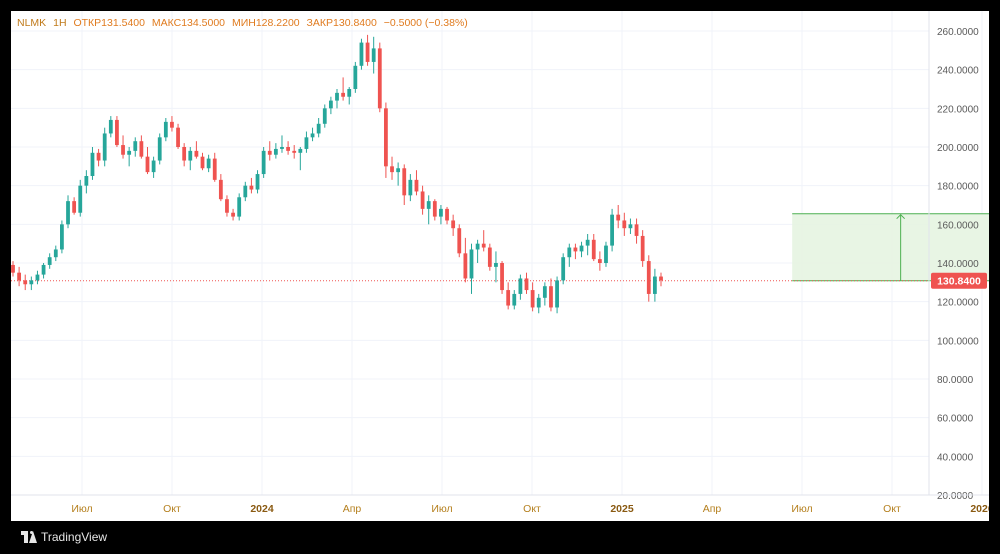 The width and height of the screenshot is (1000, 554). What do you see at coordinates (188, 23) in the screenshot?
I see `legend-high: МАКС134.5000` at bounding box center [188, 23].